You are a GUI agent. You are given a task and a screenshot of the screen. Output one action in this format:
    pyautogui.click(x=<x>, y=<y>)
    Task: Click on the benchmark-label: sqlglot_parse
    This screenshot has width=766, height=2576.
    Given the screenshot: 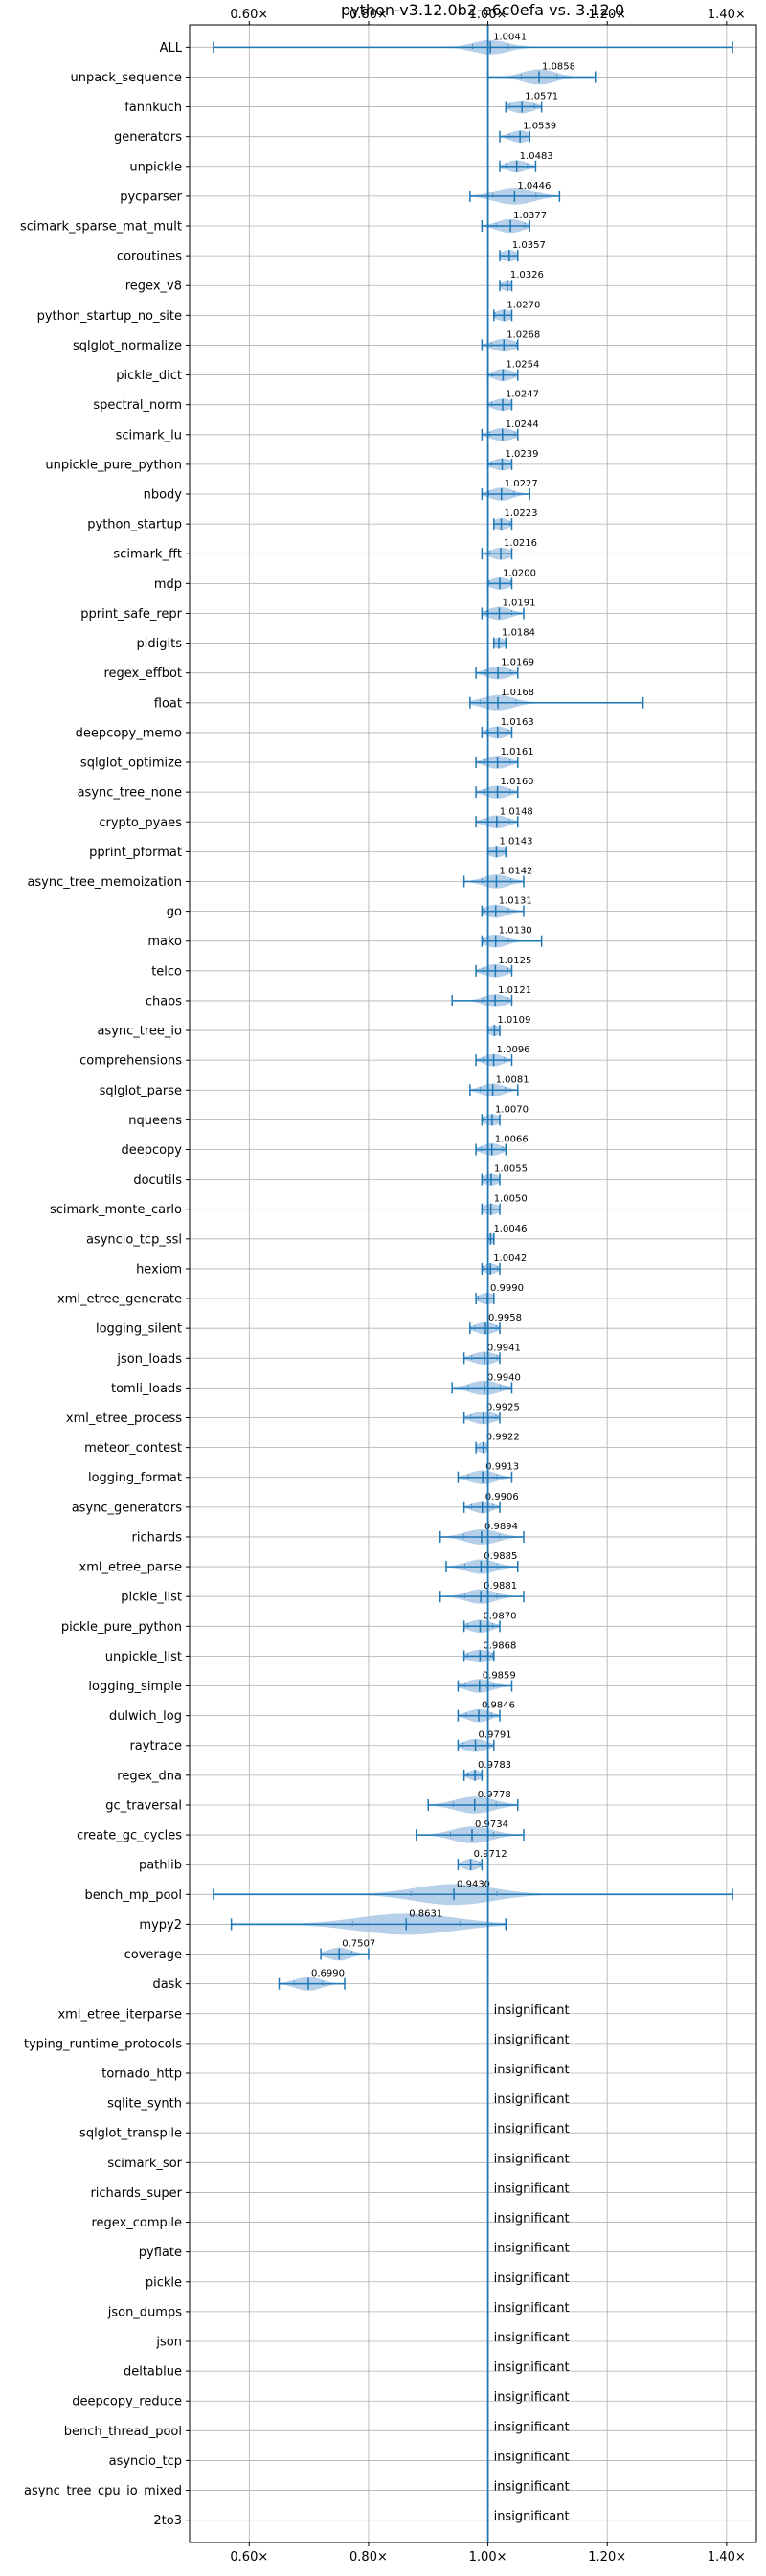 What is the action you would take?
    pyautogui.click(x=141, y=1091)
    